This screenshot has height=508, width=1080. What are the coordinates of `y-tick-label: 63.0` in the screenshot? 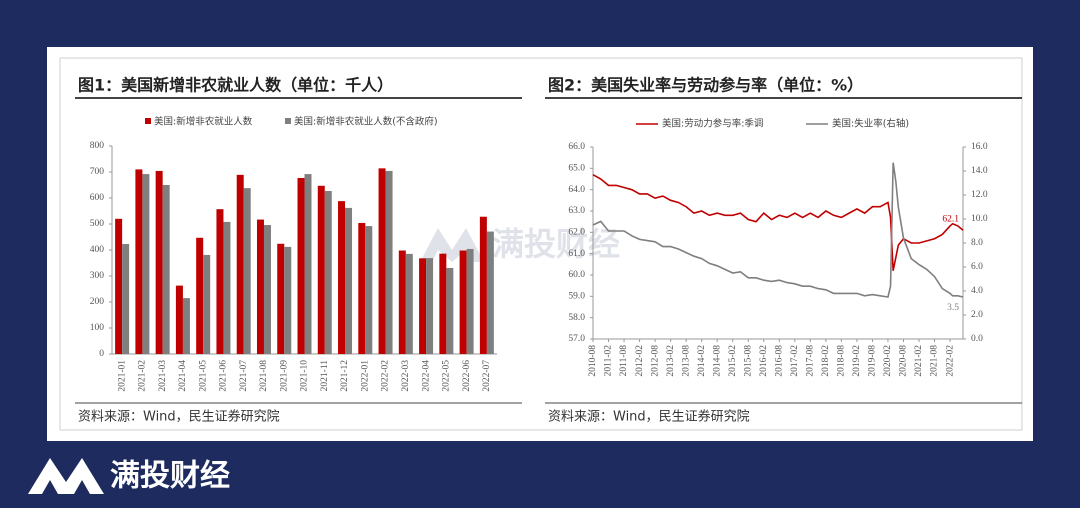 It's located at (576, 211).